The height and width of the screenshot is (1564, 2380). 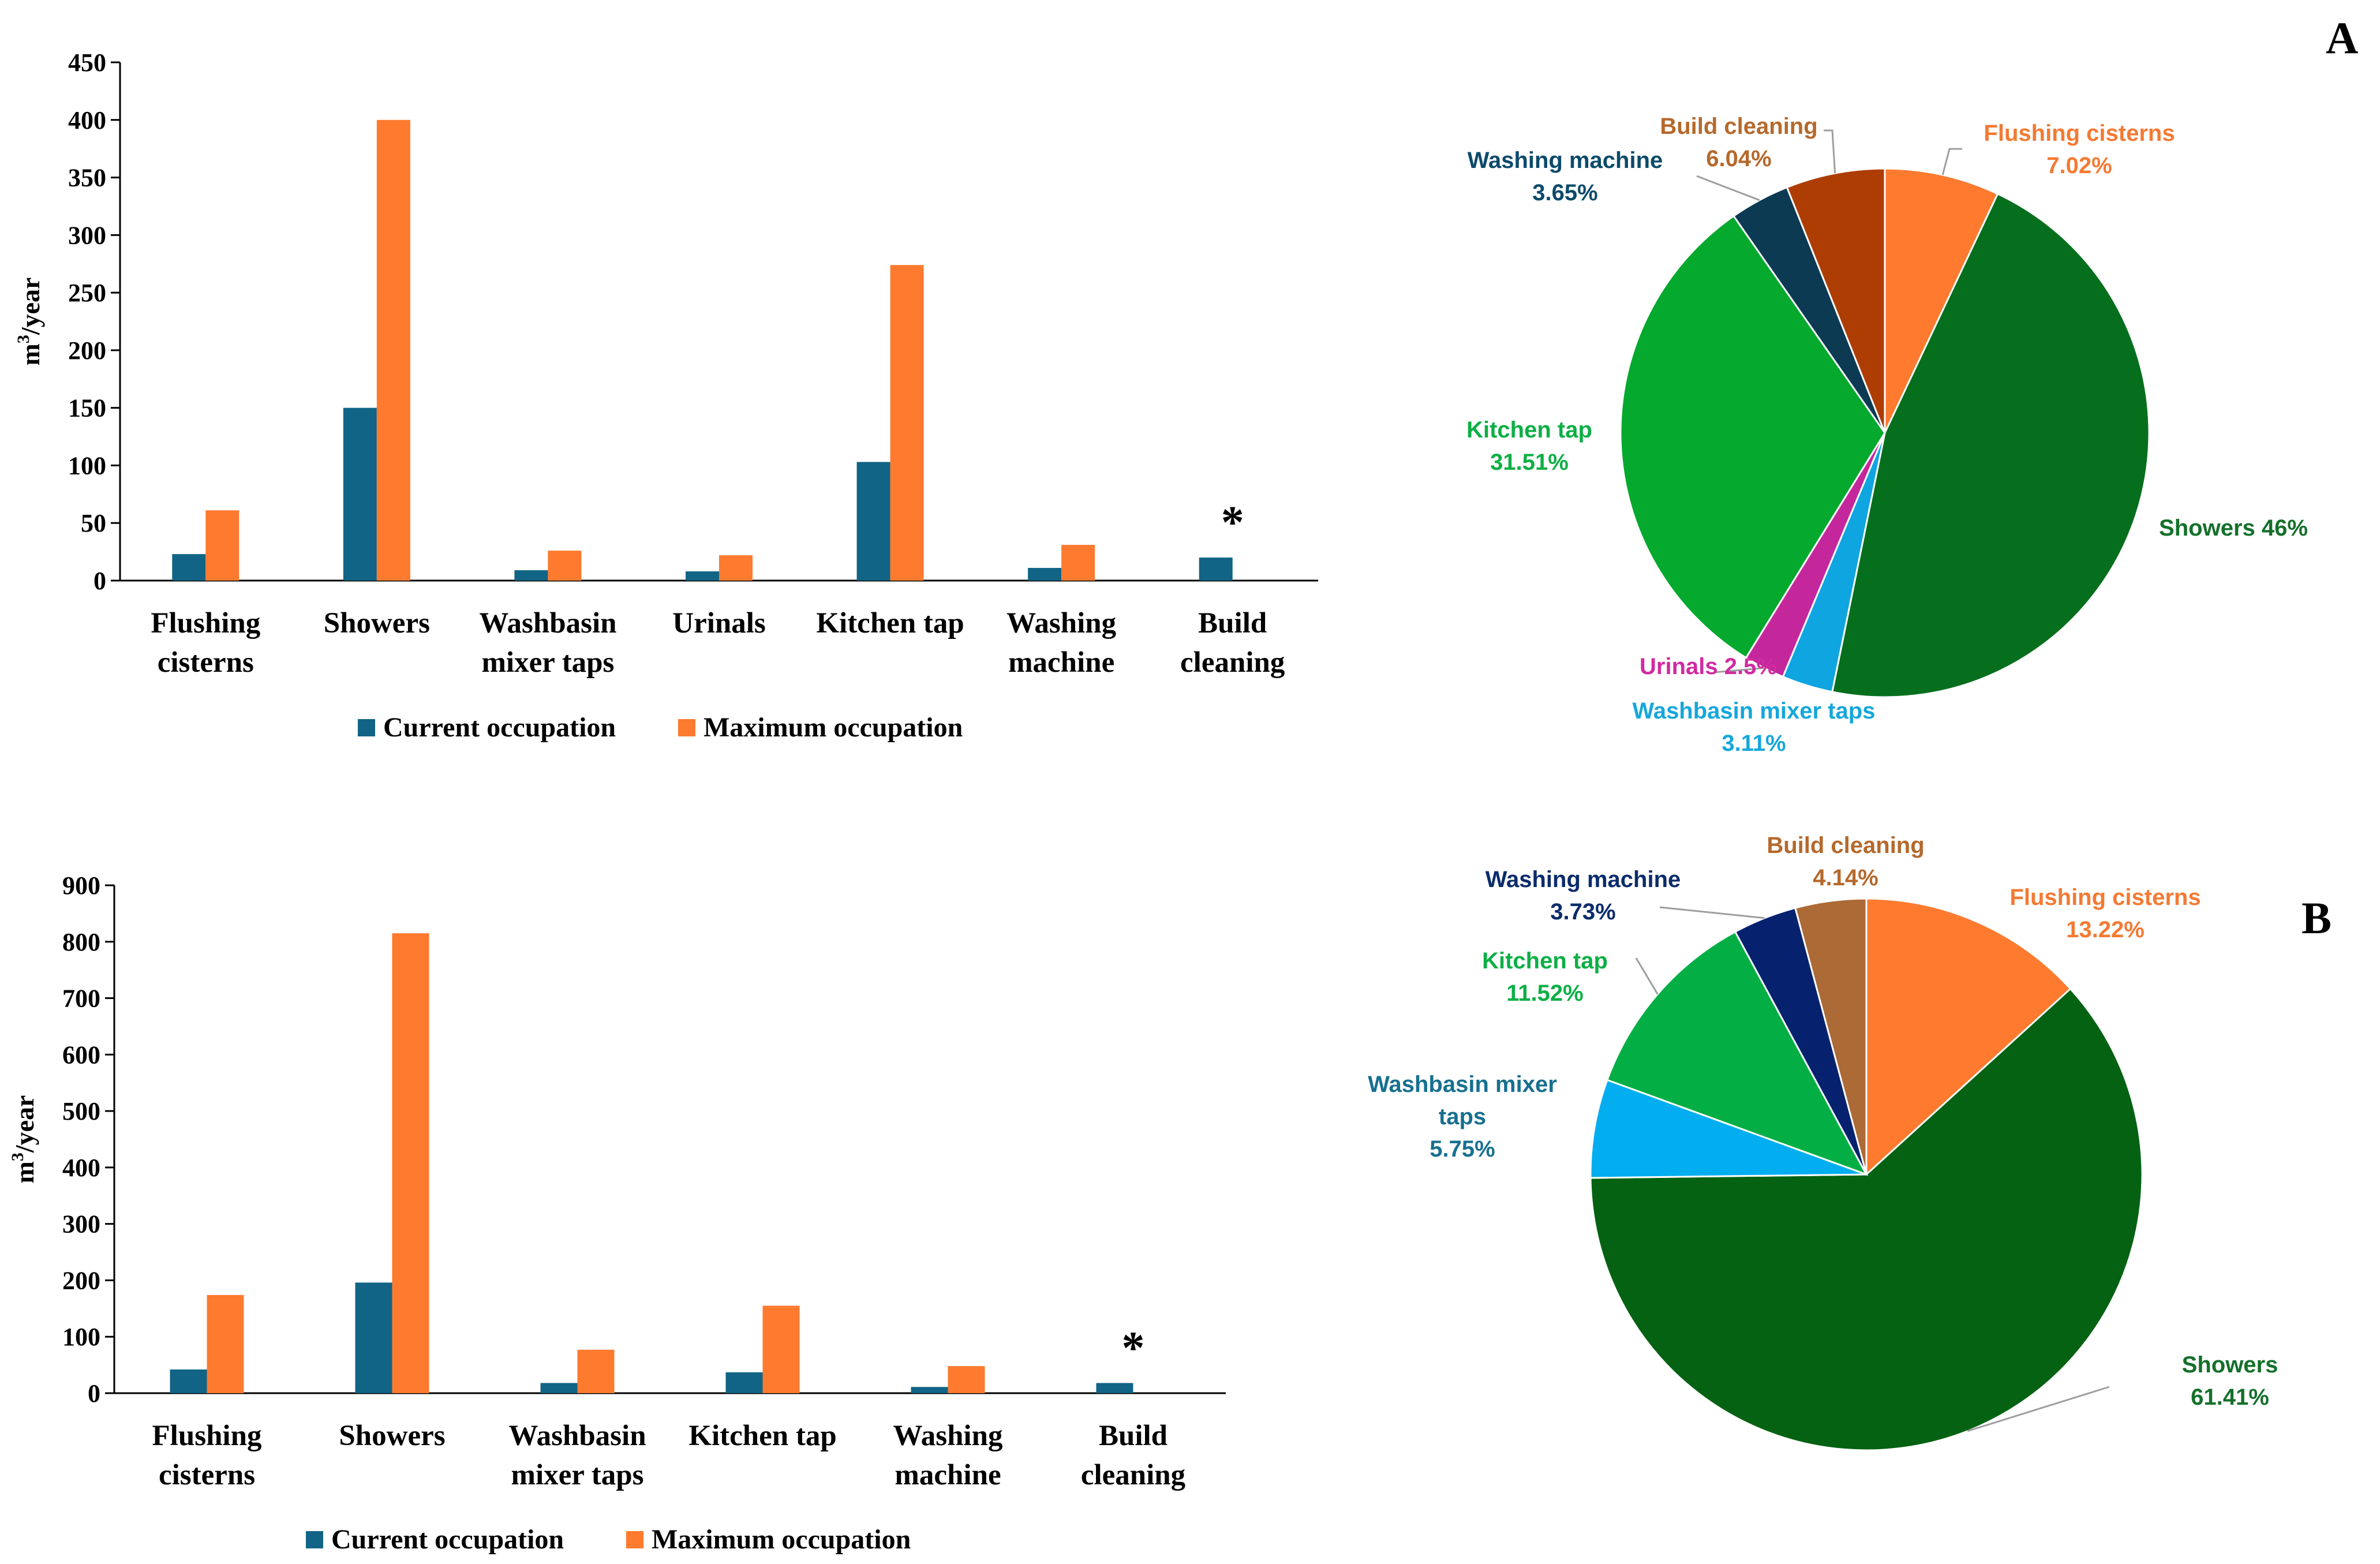 What do you see at coordinates (1647, 976) in the screenshot?
I see `pie-leader-line-kitchen-tap` at bounding box center [1647, 976].